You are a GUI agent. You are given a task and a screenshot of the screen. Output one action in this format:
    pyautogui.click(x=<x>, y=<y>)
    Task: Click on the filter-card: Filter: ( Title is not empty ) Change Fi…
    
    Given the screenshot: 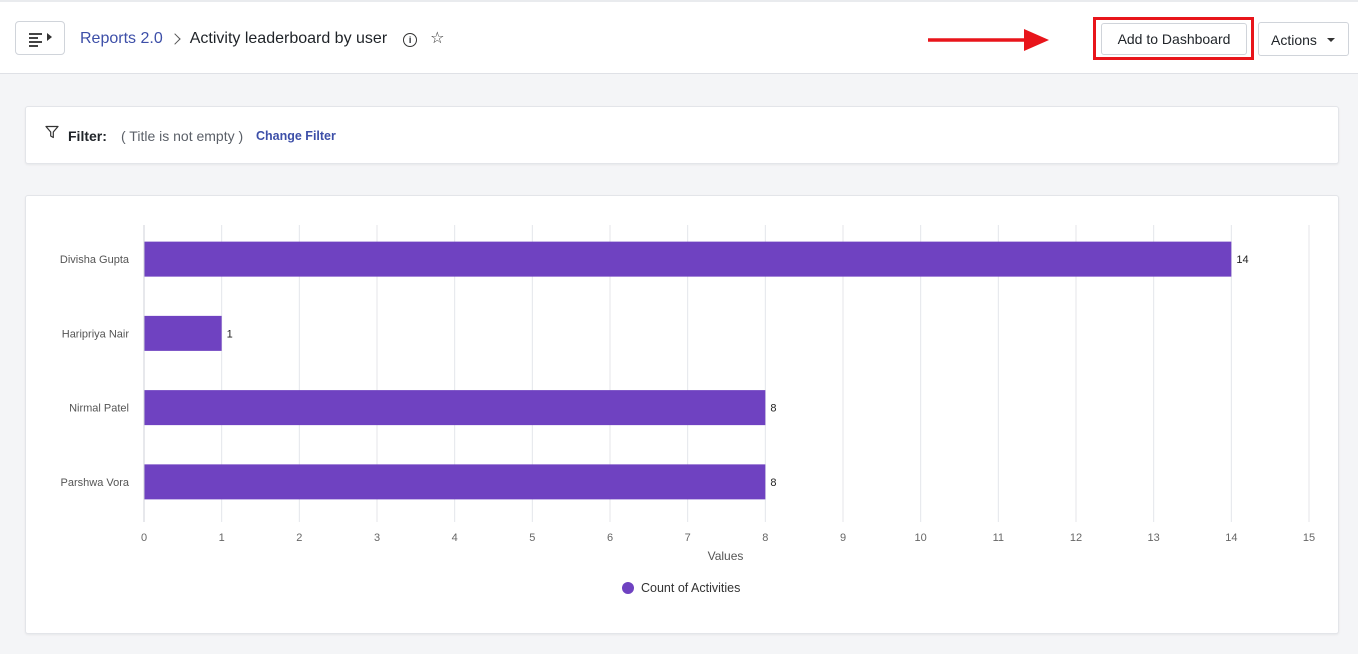 What is the action you would take?
    pyautogui.click(x=682, y=135)
    